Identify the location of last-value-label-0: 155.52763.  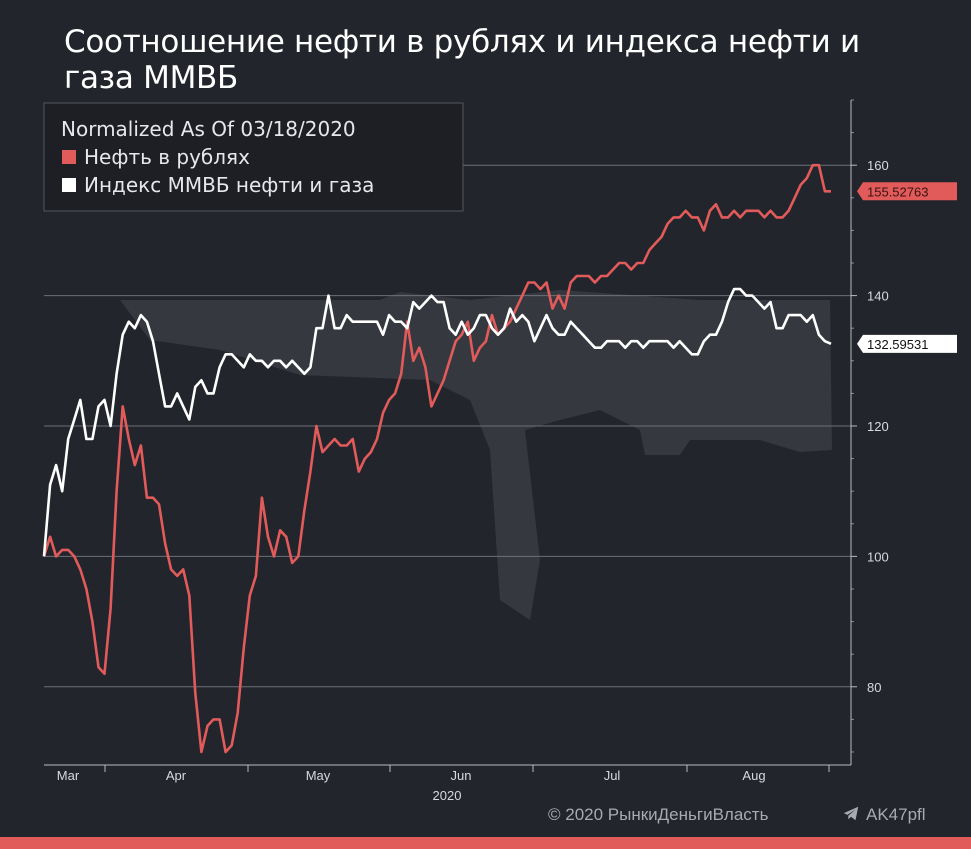
(897, 191).